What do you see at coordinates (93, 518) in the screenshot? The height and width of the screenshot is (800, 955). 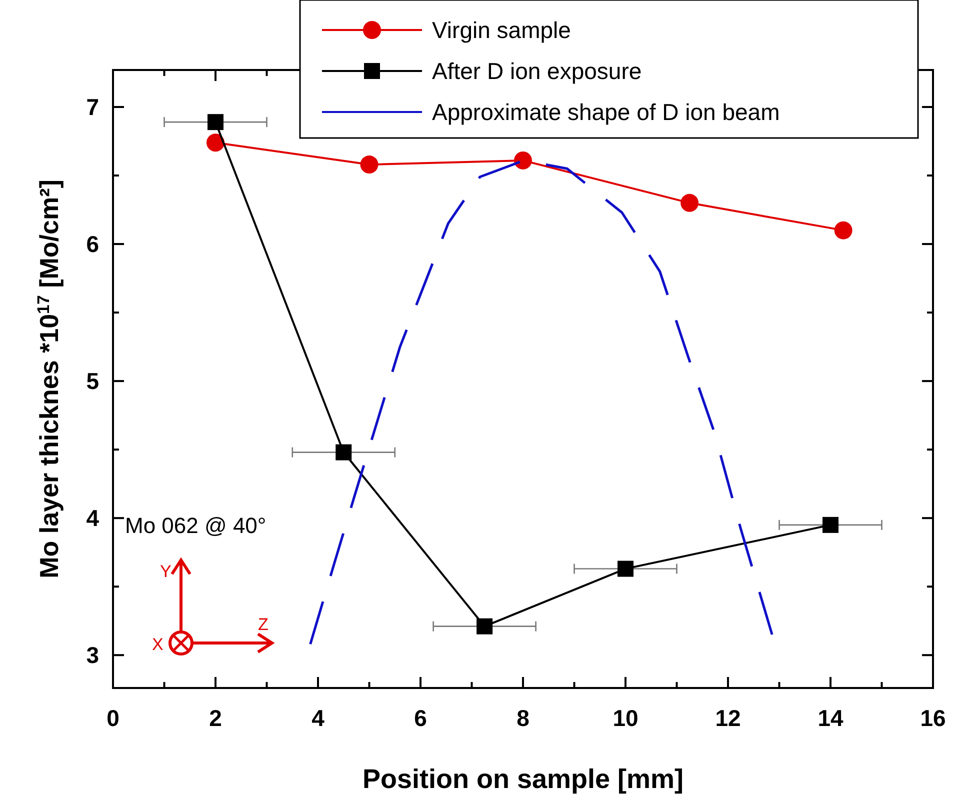 I see `y-tick-label: 4` at bounding box center [93, 518].